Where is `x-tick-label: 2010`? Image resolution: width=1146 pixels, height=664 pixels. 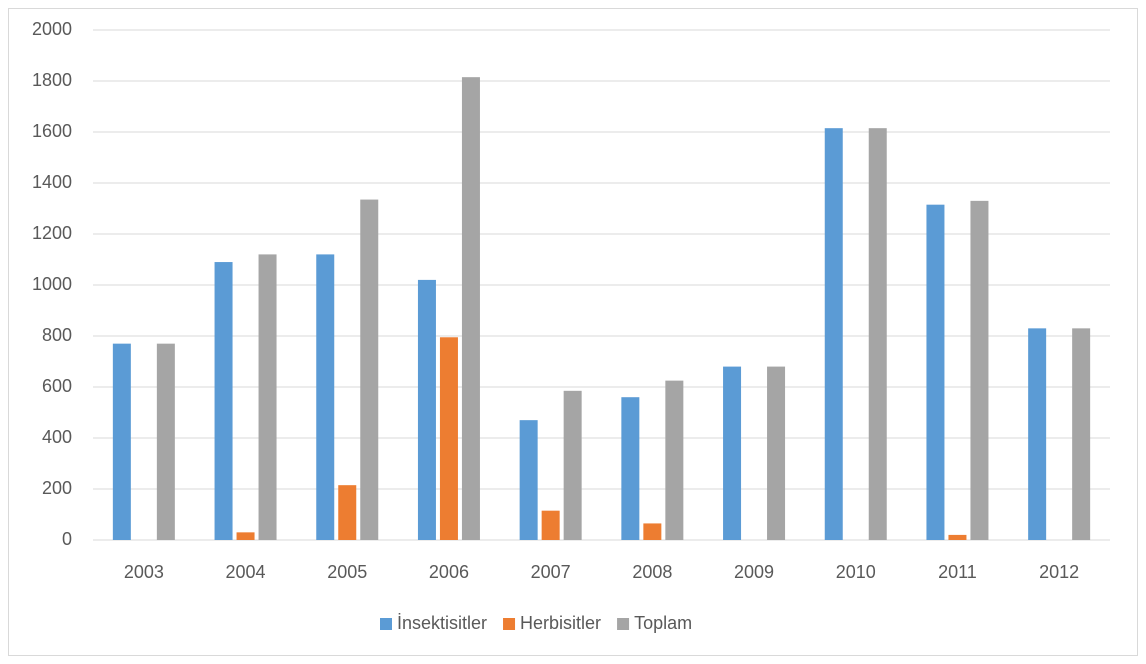 x-tick-label: 2010 is located at coordinates (856, 572).